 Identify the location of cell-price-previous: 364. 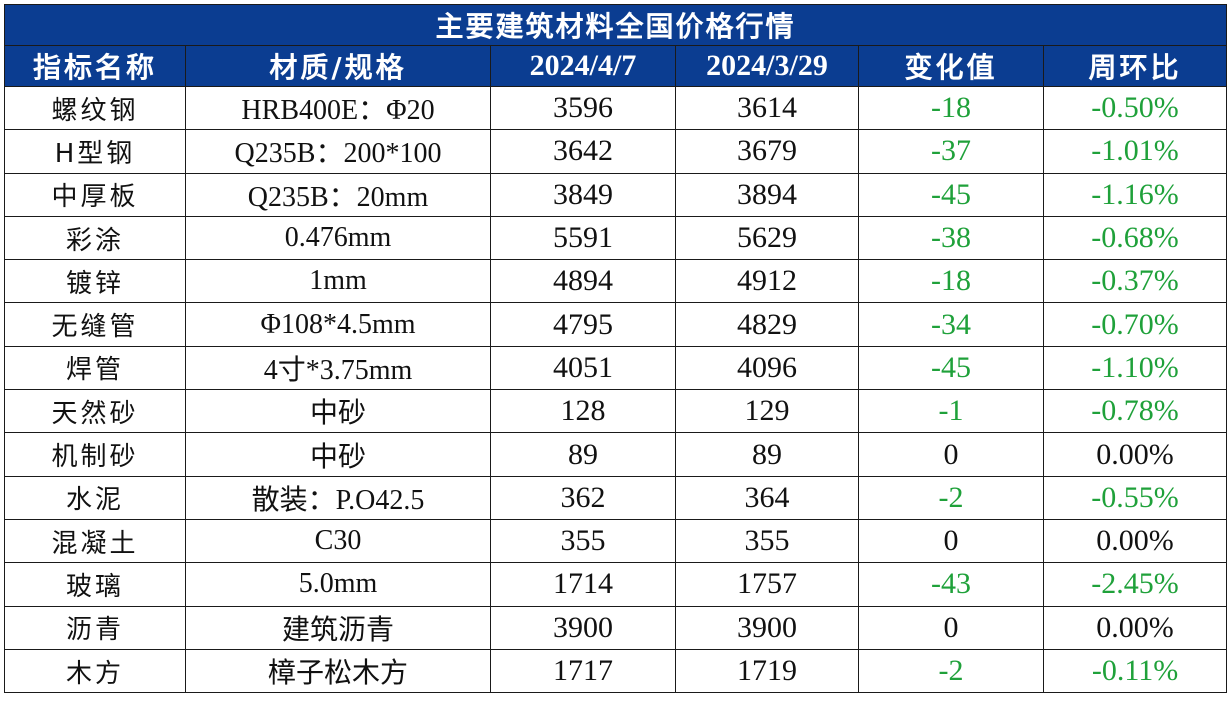
(767, 497).